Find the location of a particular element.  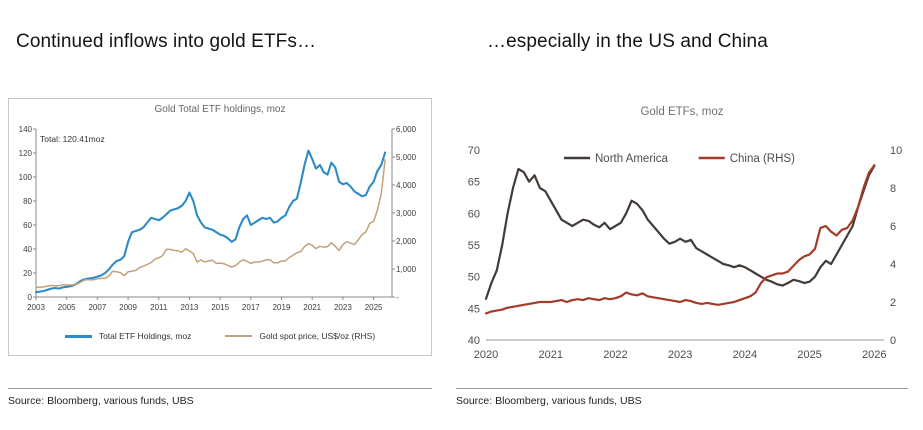

right-source-text: Source: Bloomberg, various funds, UBS is located at coordinates (549, 401).